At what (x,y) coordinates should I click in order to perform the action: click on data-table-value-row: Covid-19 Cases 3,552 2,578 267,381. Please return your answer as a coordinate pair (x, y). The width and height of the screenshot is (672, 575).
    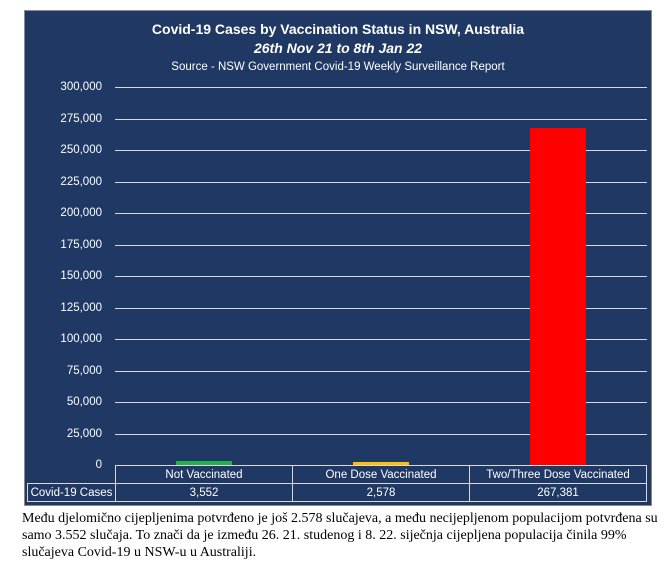
    Looking at the image, I should click on (337, 492).